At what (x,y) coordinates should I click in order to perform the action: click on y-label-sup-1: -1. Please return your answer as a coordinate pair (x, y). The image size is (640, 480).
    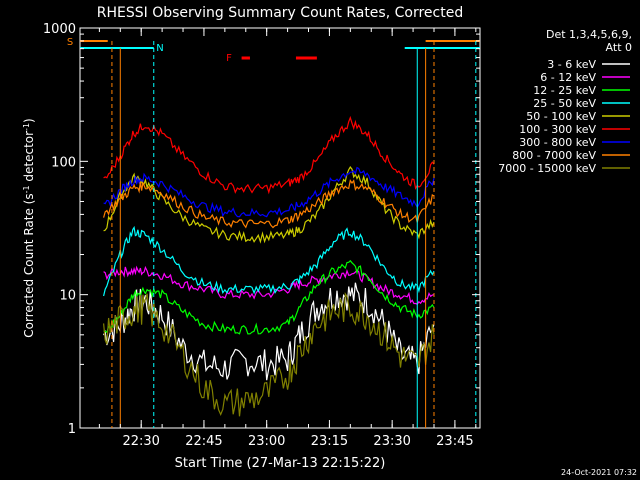
    Looking at the image, I should click on (26, 189).